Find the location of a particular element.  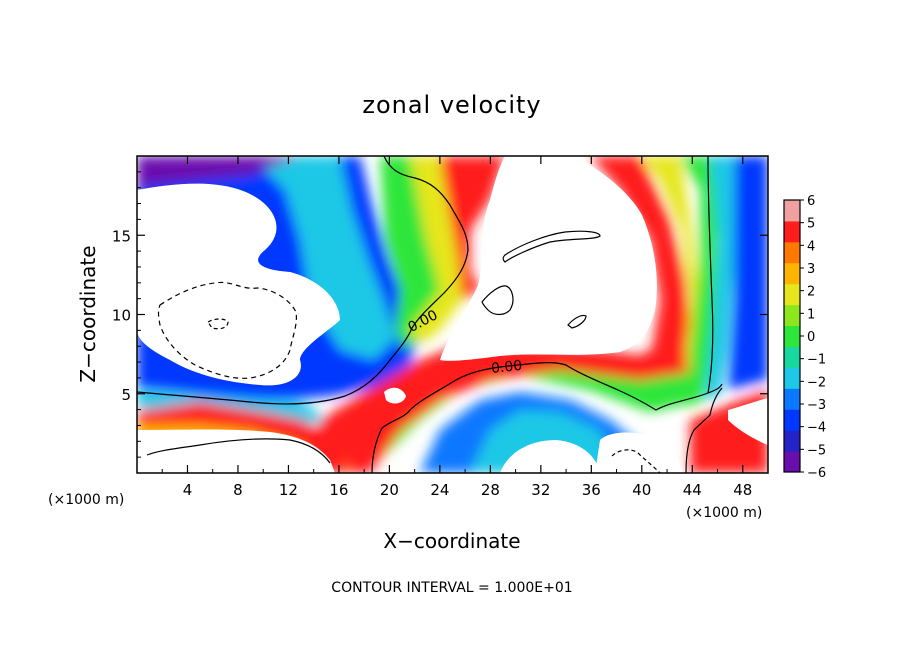

x-tick-label: 4 is located at coordinates (188, 490).